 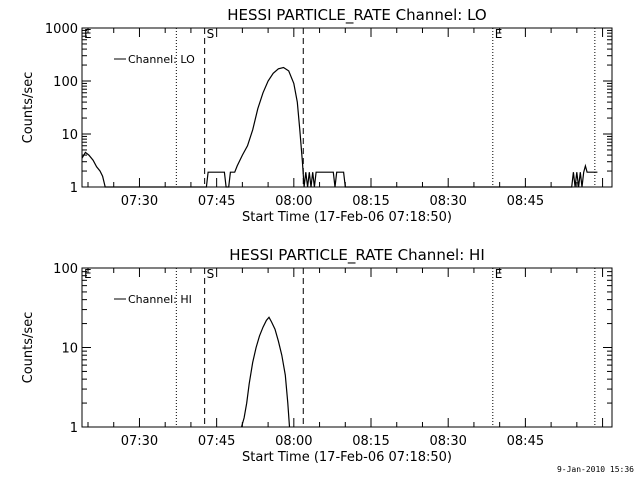 What do you see at coordinates (357, 255) in the screenshot?
I see `chart-title: HESSI PARTICLE_RATE Channel: HI` at bounding box center [357, 255].